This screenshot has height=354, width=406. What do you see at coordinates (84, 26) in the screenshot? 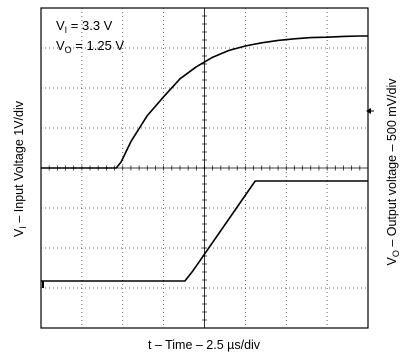
I see `annotation-vi: VI = 3.3 V` at bounding box center [84, 26].